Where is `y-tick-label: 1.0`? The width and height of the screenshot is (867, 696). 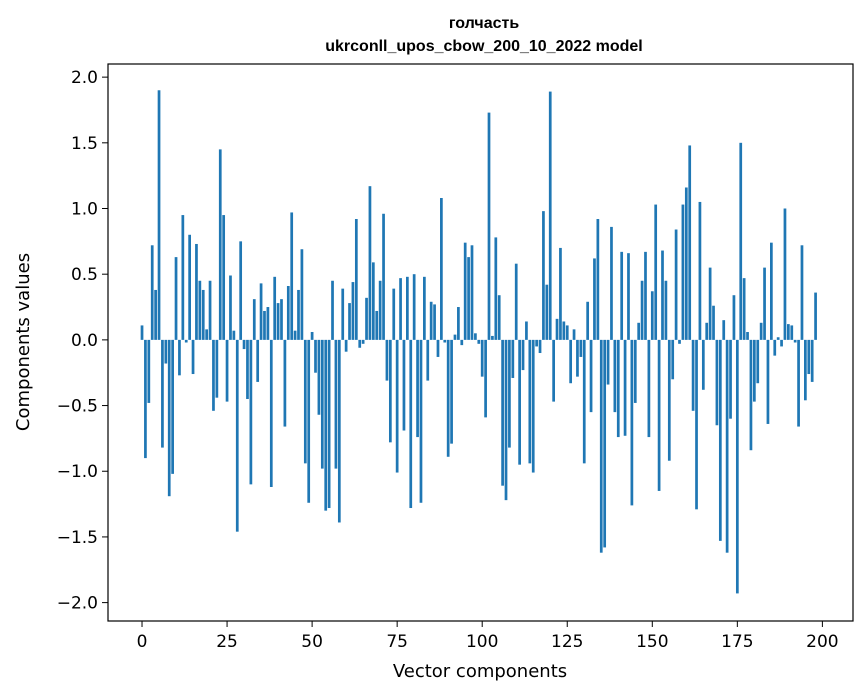
y-tick-label: 1.0 is located at coordinates (84, 210).